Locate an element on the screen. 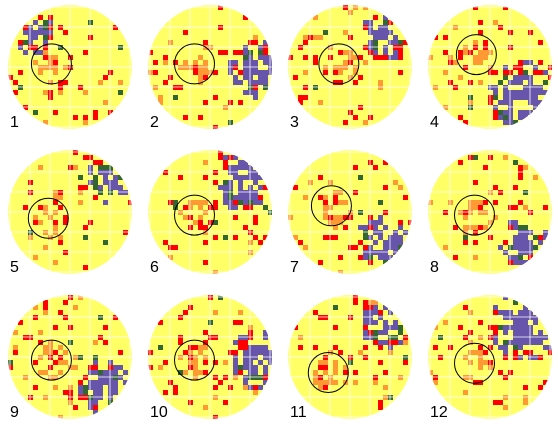 The width and height of the screenshot is (558, 434). blind-spot-ring is located at coordinates (474, 363).